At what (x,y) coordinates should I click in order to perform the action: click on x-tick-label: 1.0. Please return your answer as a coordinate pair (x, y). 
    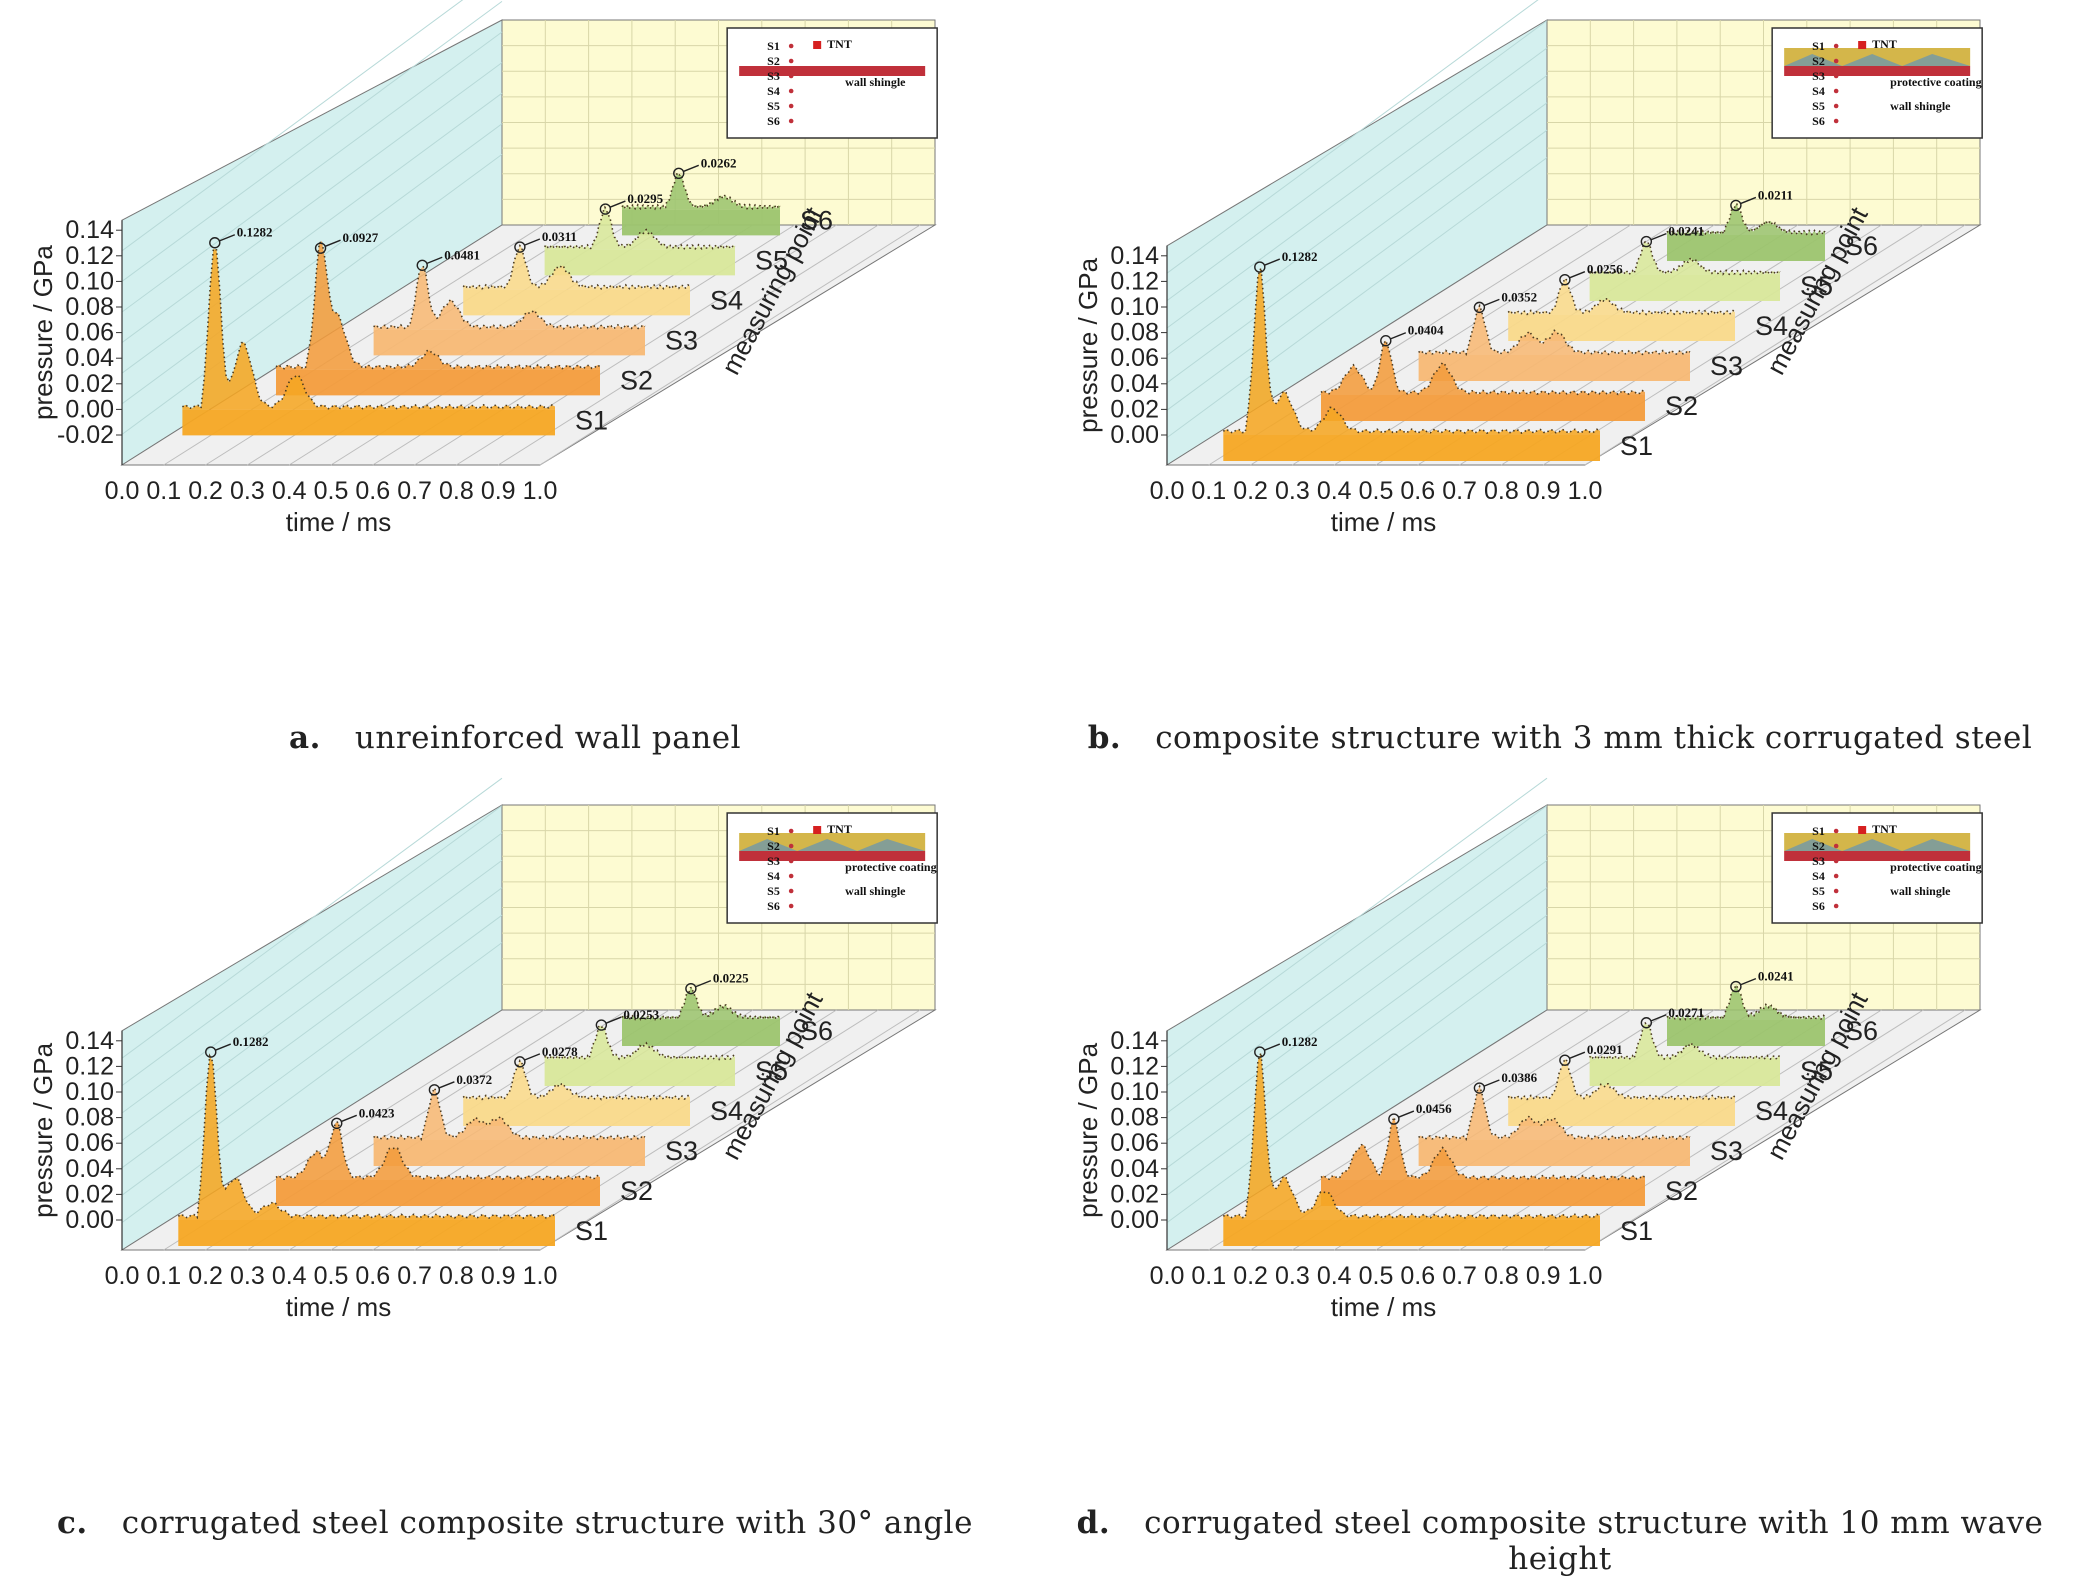
    Looking at the image, I should click on (1585, 1276).